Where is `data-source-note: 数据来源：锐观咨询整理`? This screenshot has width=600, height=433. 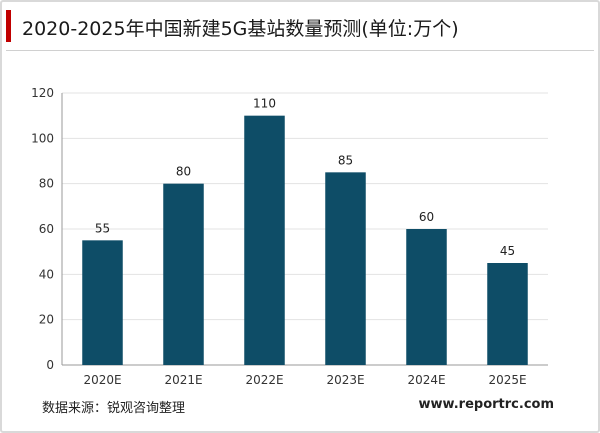 data-source-note: 数据来源：锐观咨询整理 is located at coordinates (114, 408).